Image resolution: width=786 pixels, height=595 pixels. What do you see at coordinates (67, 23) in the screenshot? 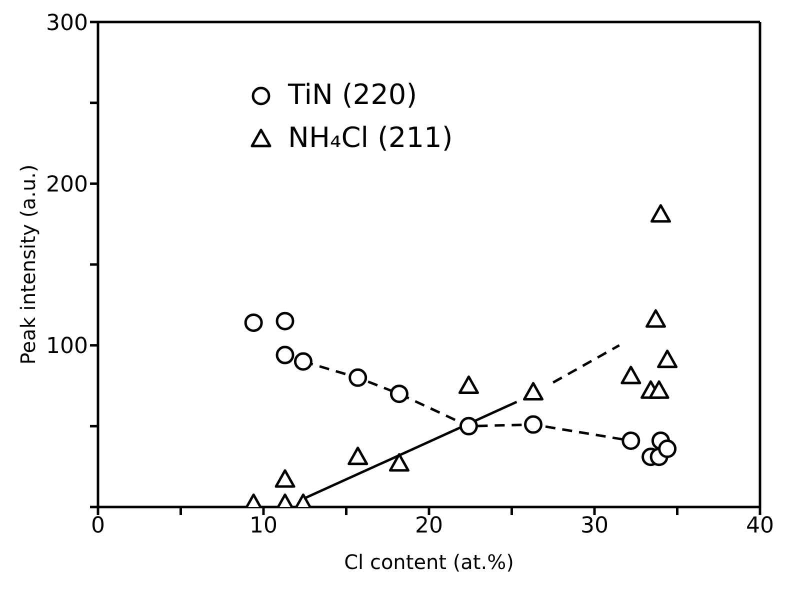
I see `y-tick-label: 300` at bounding box center [67, 23].